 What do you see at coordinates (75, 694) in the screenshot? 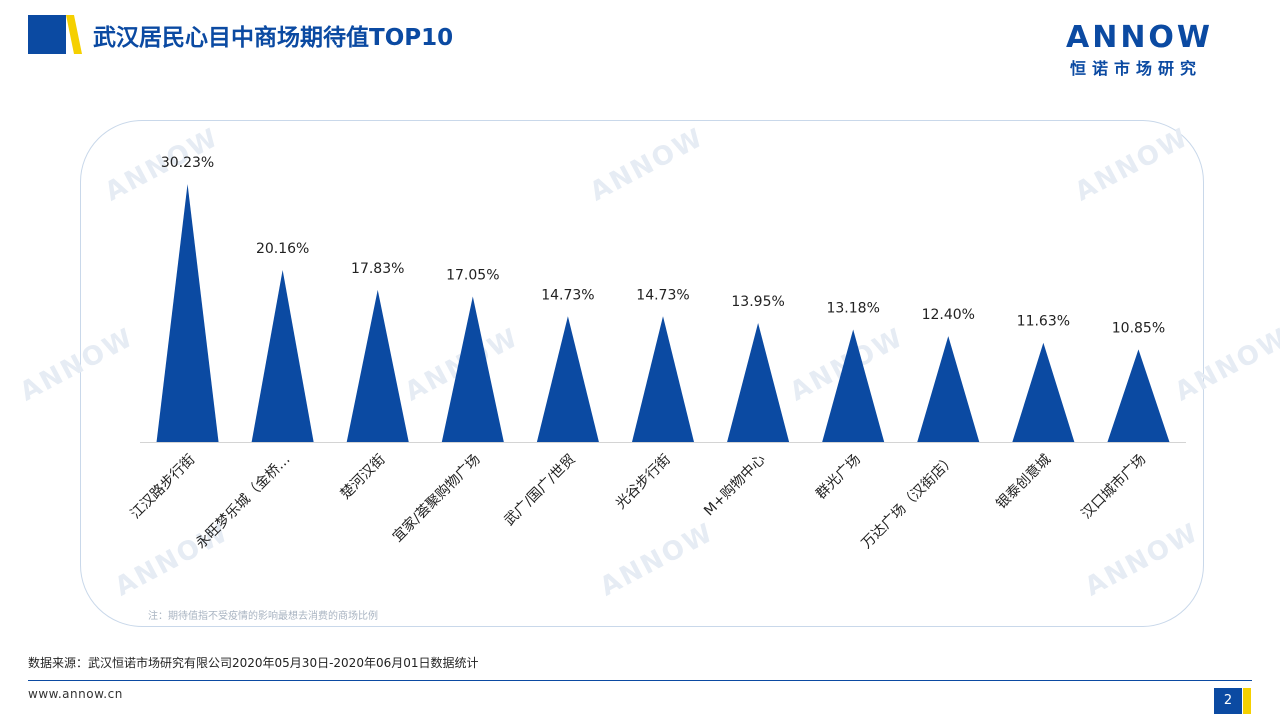
I see `website-url: www.annow.cn` at bounding box center [75, 694].